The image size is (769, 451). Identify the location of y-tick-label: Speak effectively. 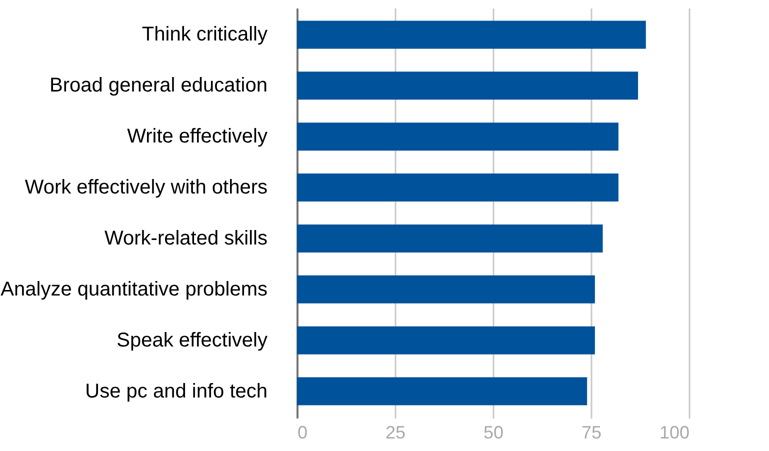
(192, 340).